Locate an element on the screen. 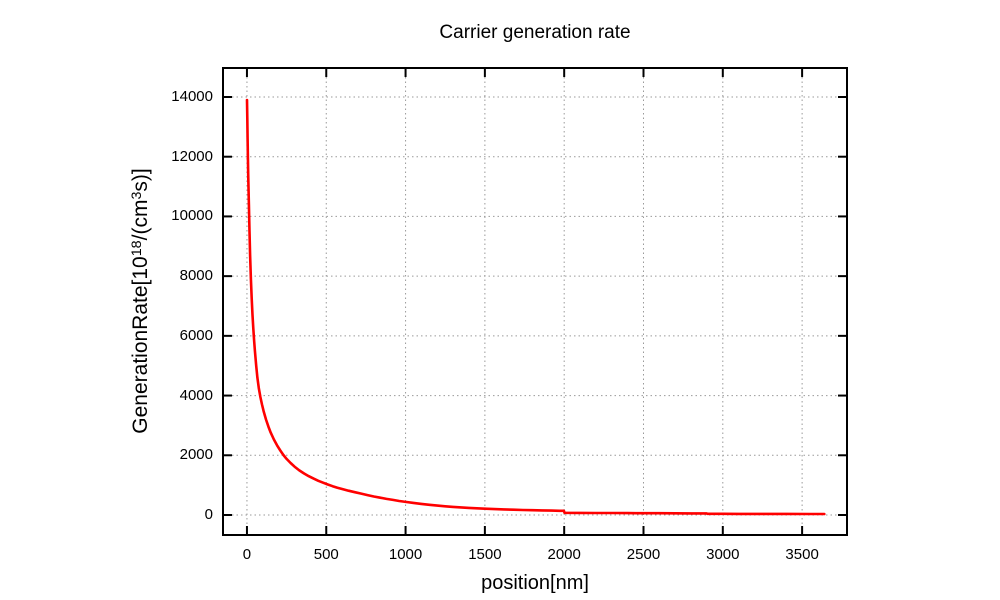 This screenshot has width=1000, height=600. y-tick-label: 8000 is located at coordinates (196, 276).